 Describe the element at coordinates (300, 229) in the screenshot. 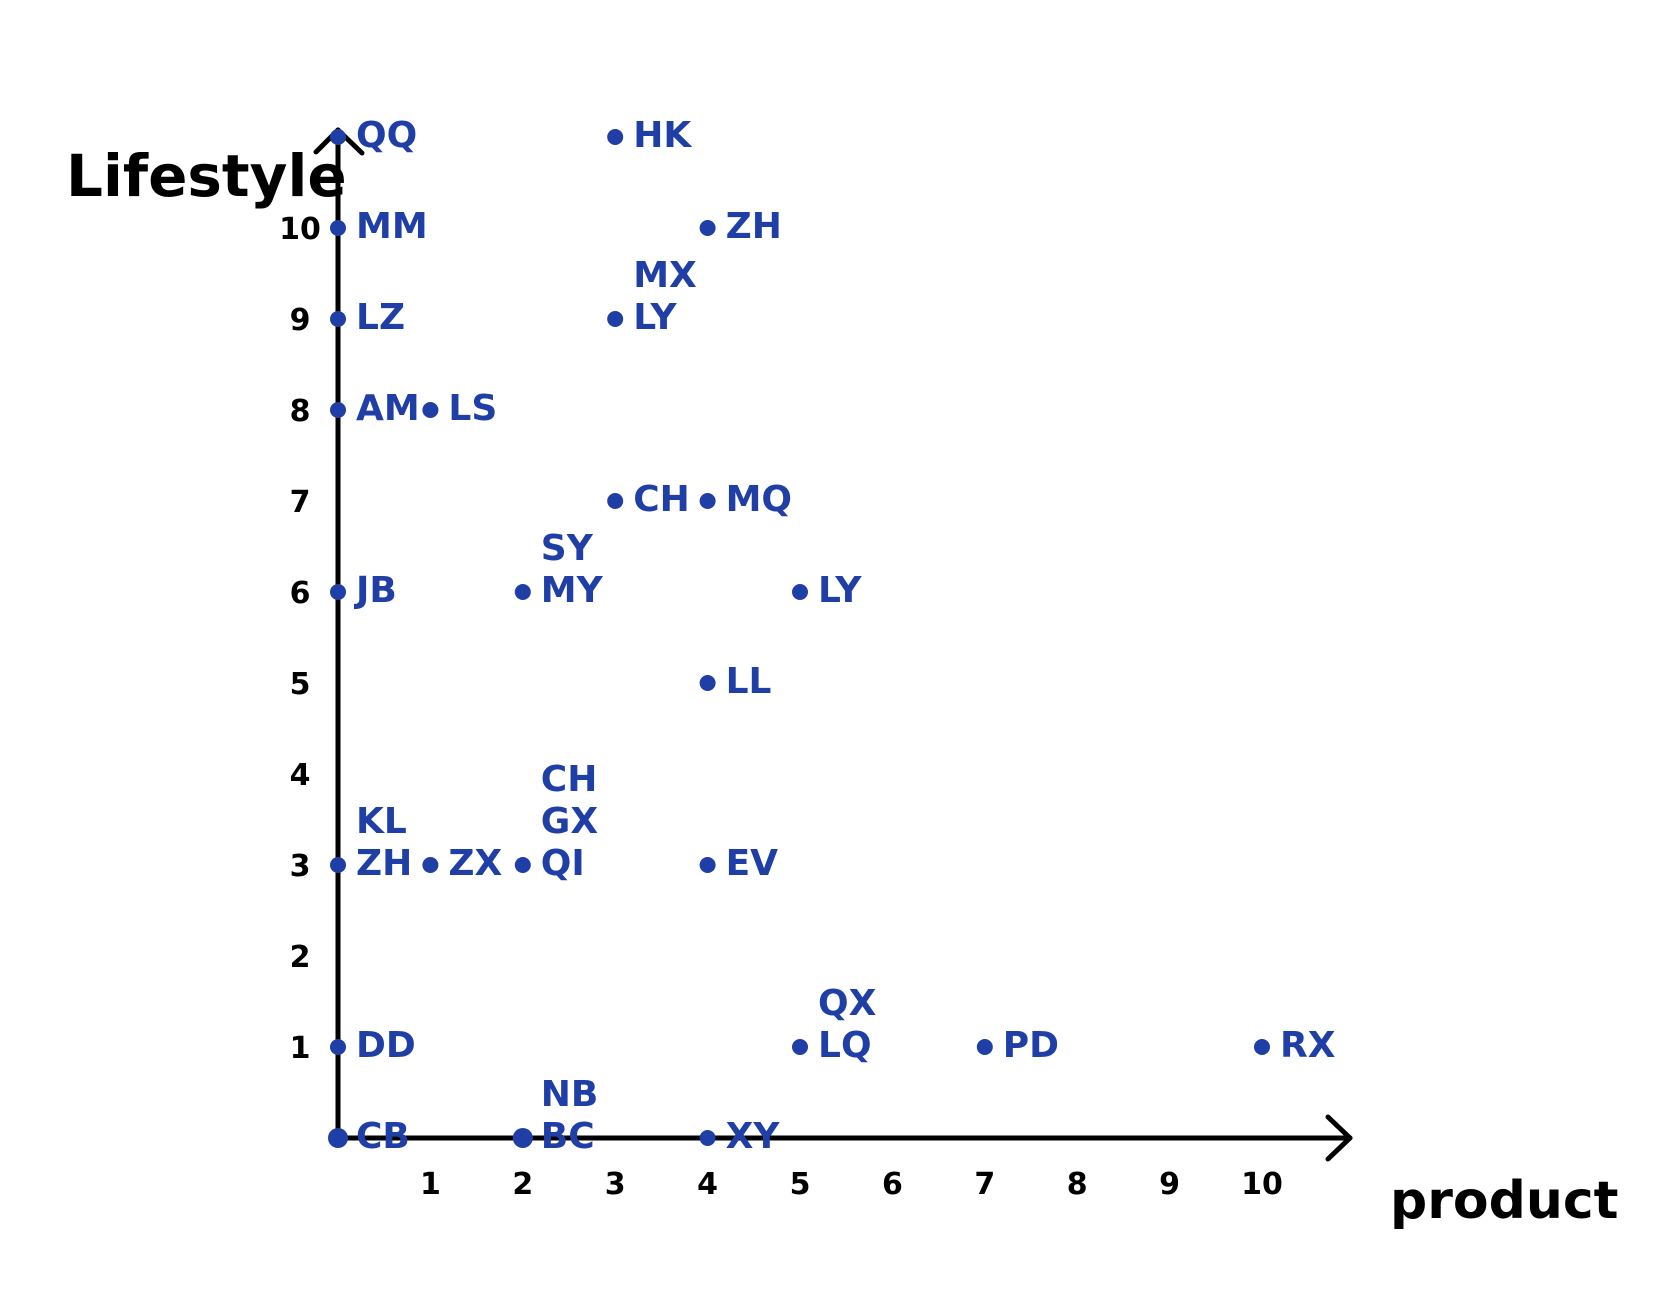

I see `y-tick-label-10: 10` at that location.